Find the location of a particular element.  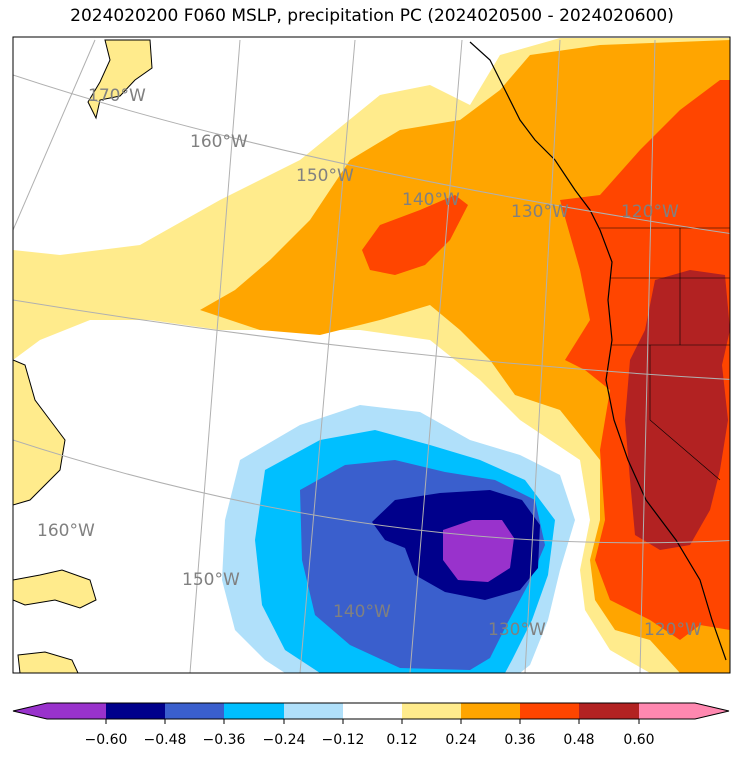

positive-0.36-blob is located at coordinates (415, 235).